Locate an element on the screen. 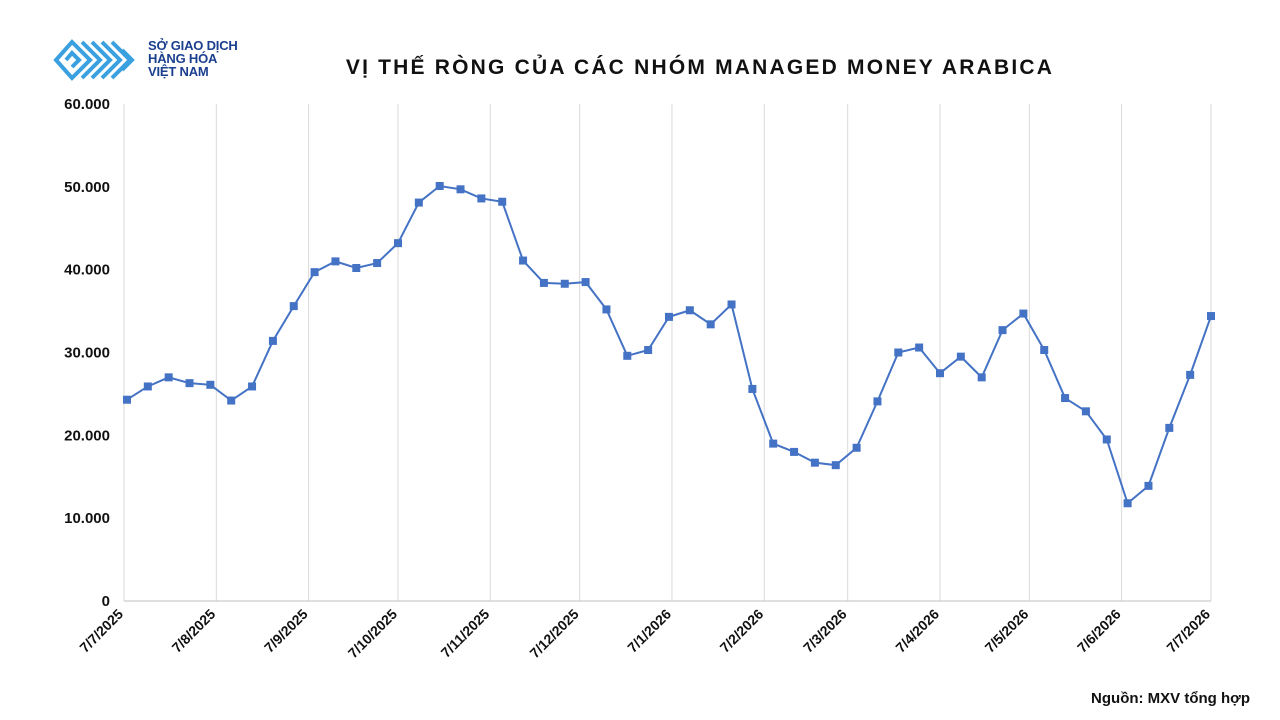 This screenshot has height=720, width=1280. x-tick-label: 7/11/2025 is located at coordinates (465, 633).